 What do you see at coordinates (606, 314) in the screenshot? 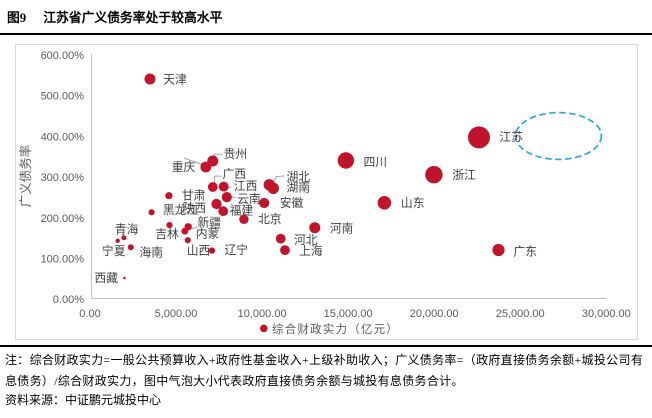
I see `svg-text: 30,000.00` at bounding box center [606, 314].